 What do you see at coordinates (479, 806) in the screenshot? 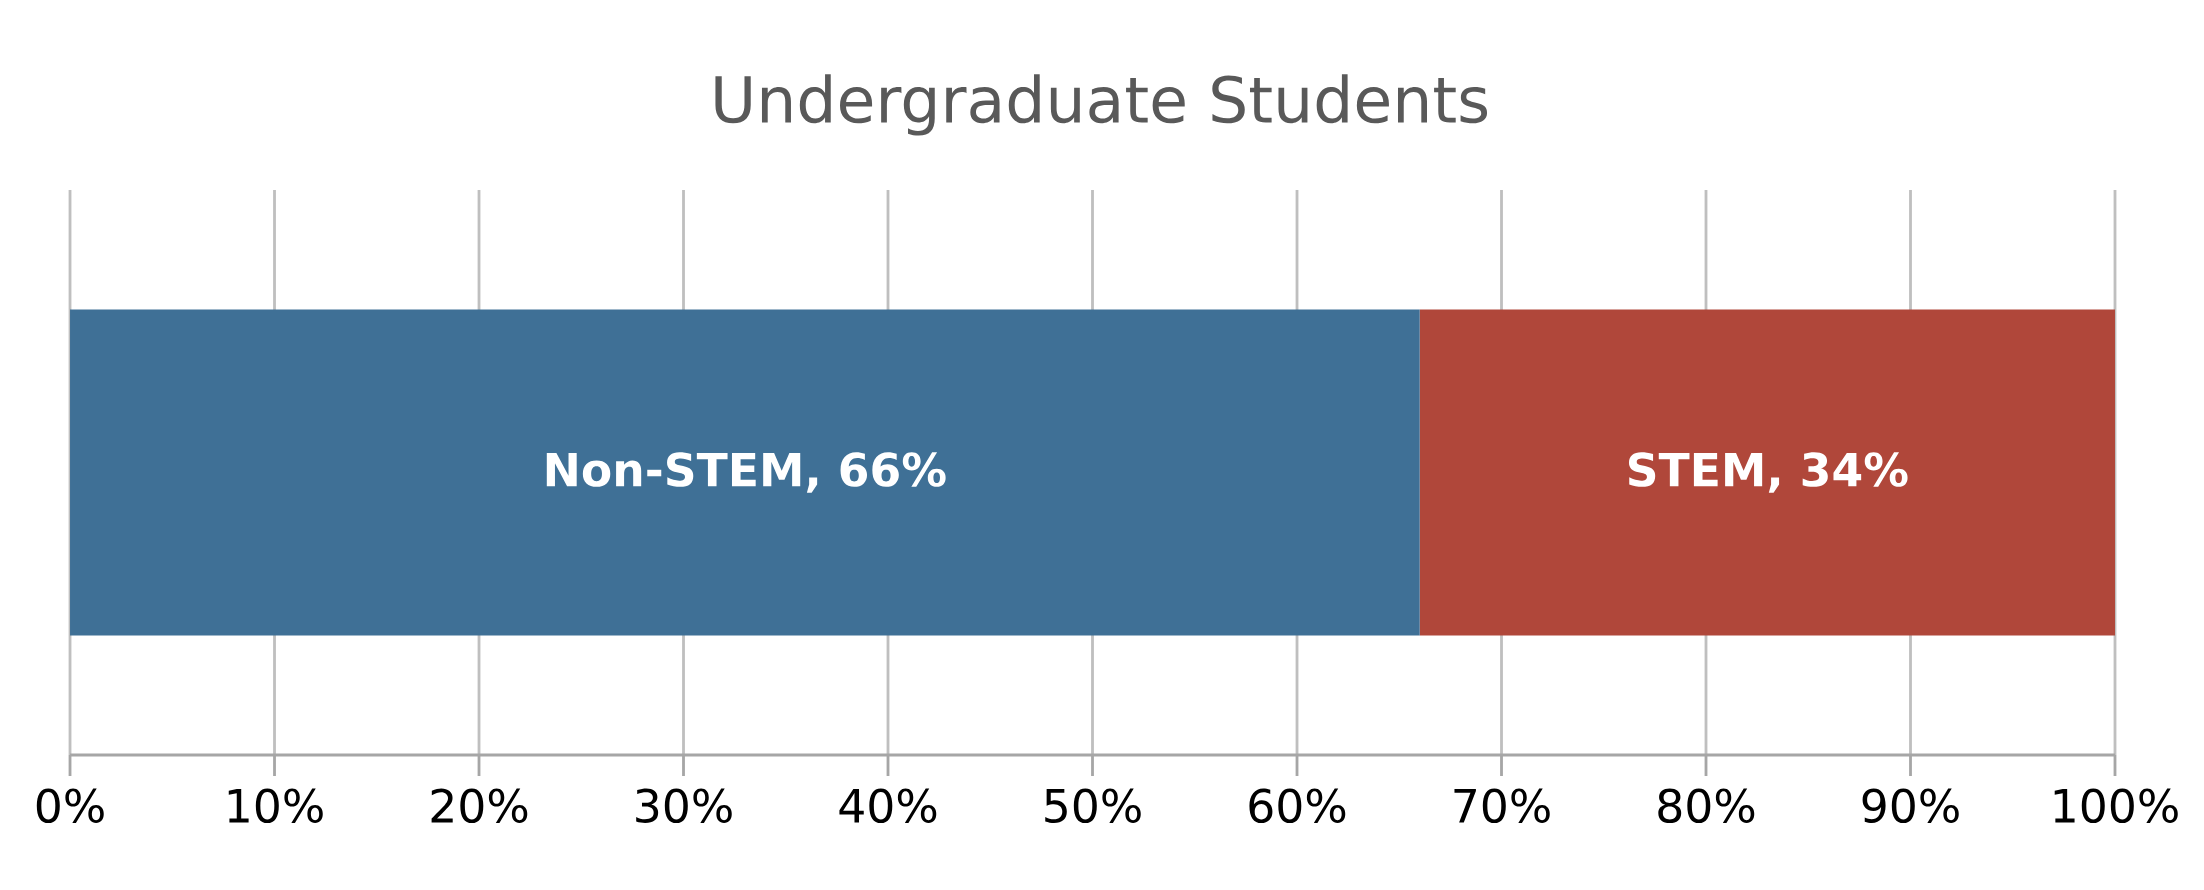
I see `x-tick-label: 20%` at bounding box center [479, 806].